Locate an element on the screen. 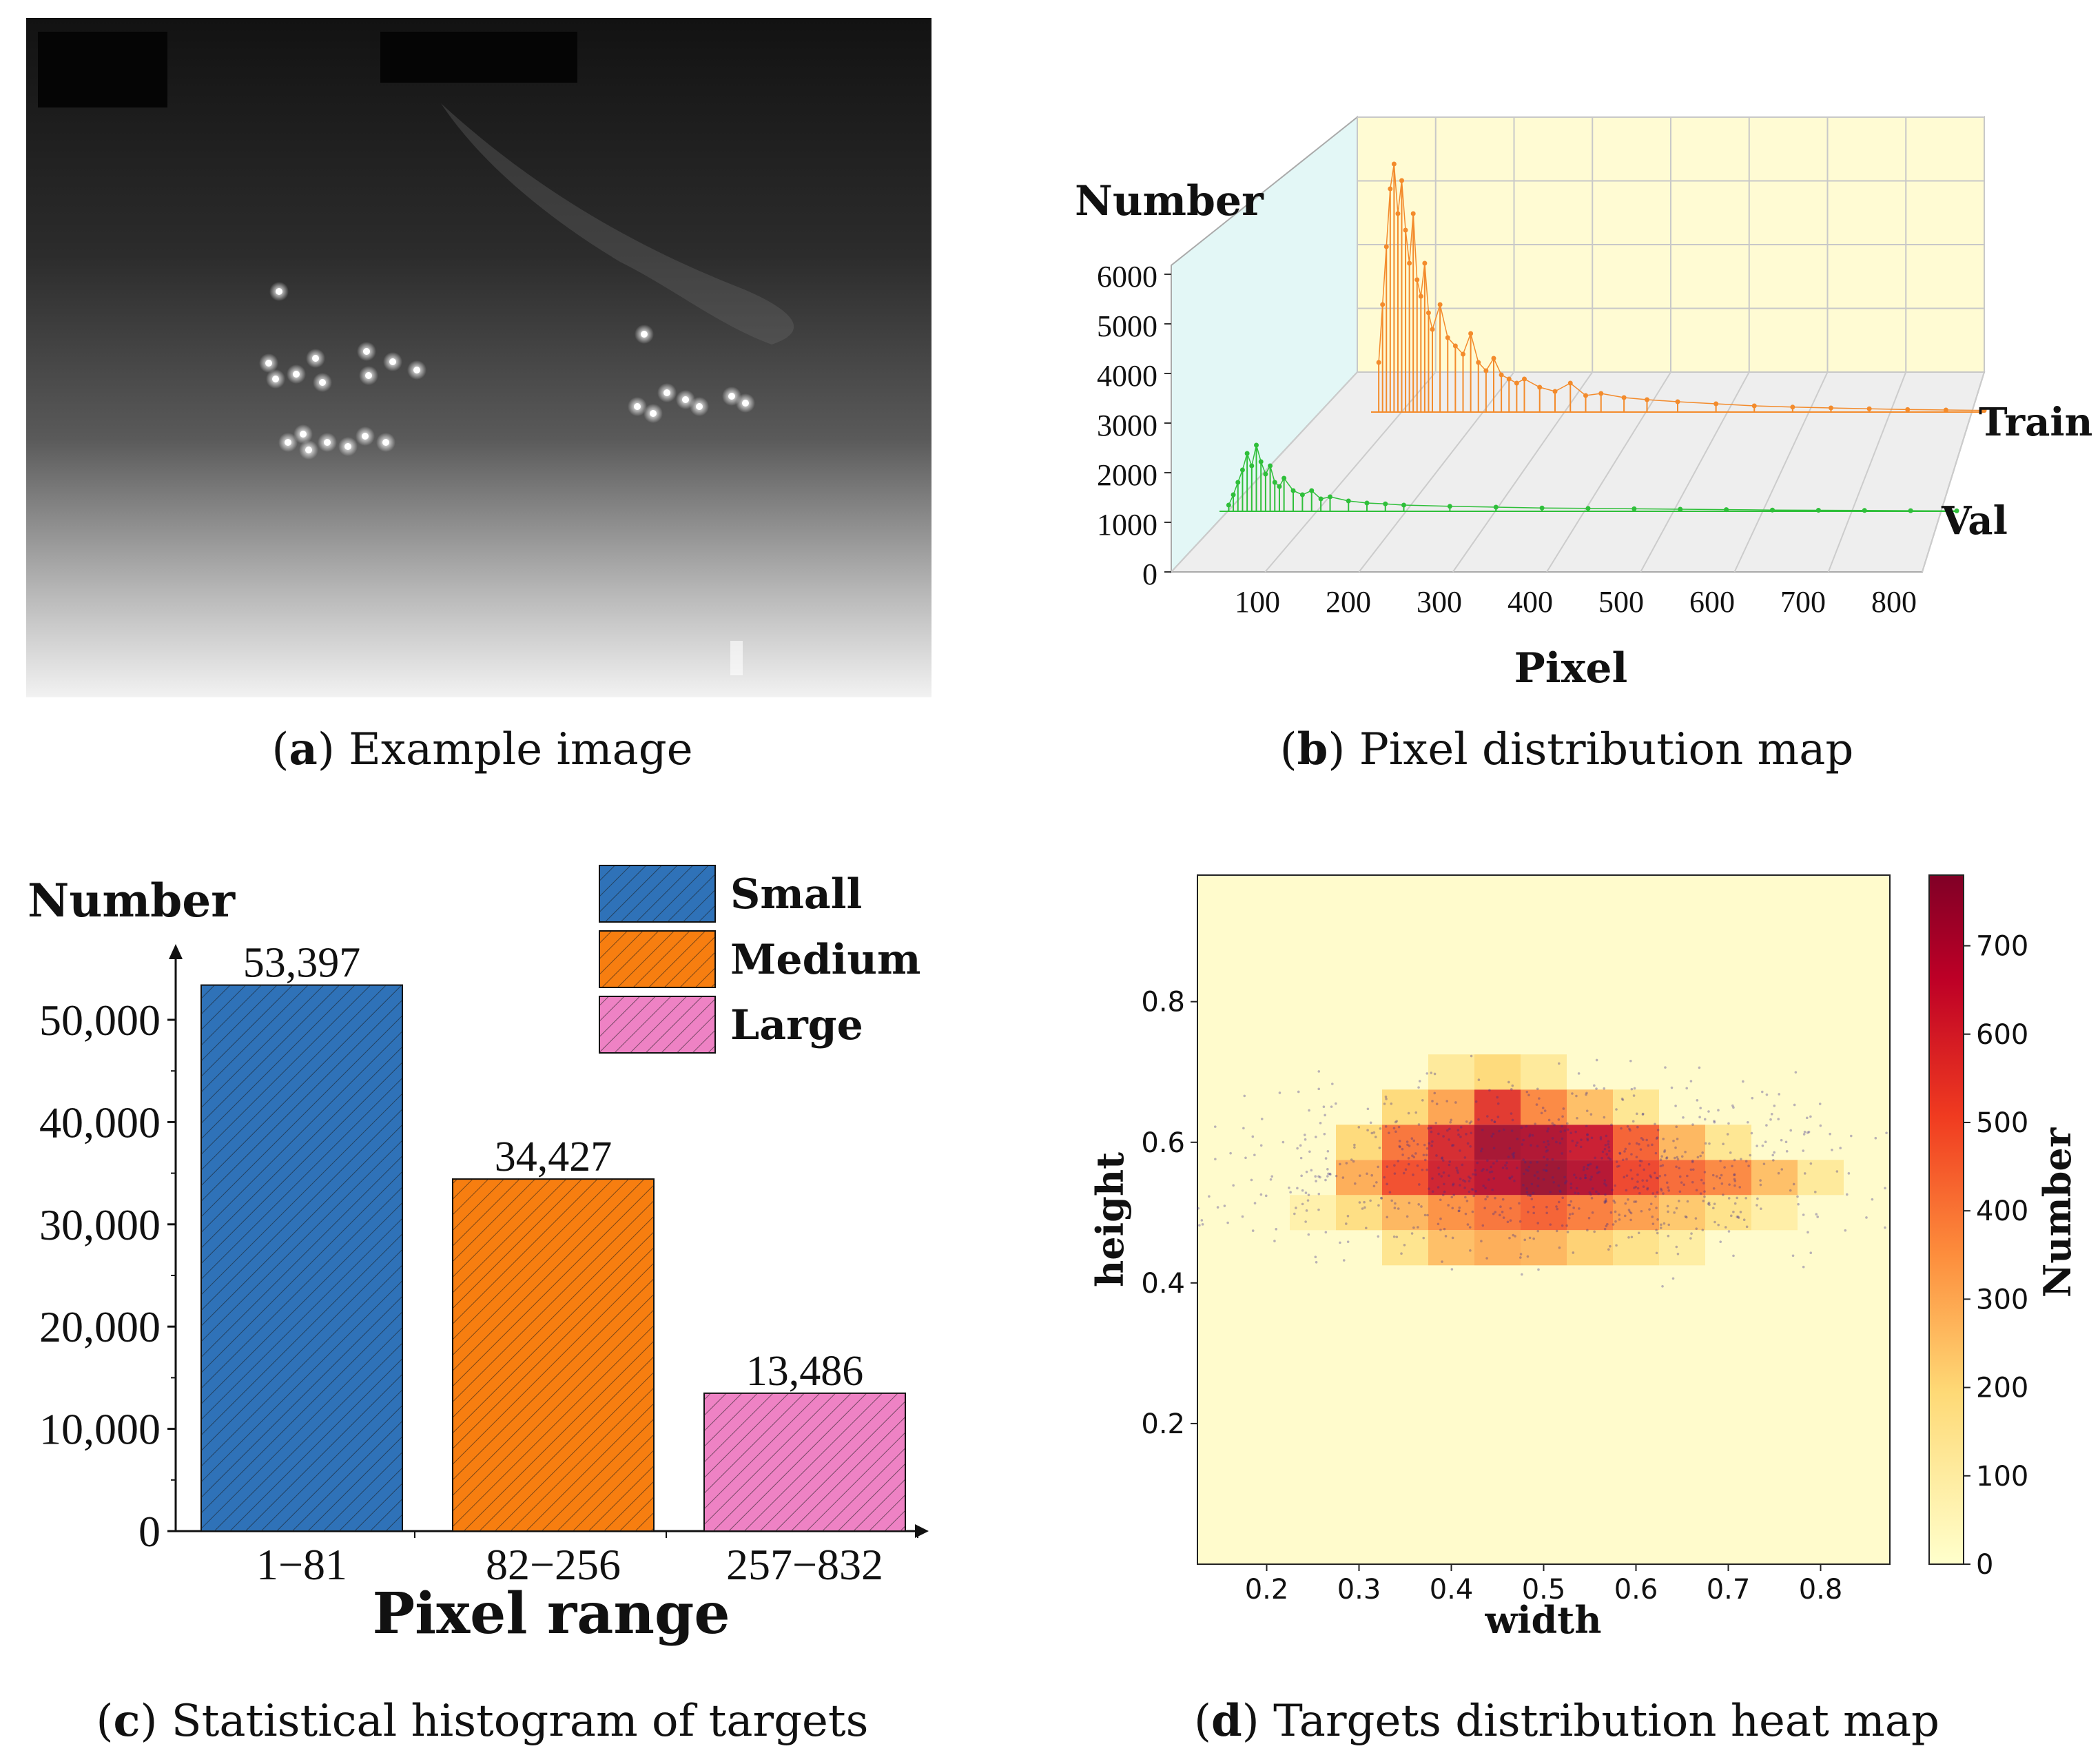 The image size is (2100, 1764). target-dot-core is located at coordinates (637, 406).